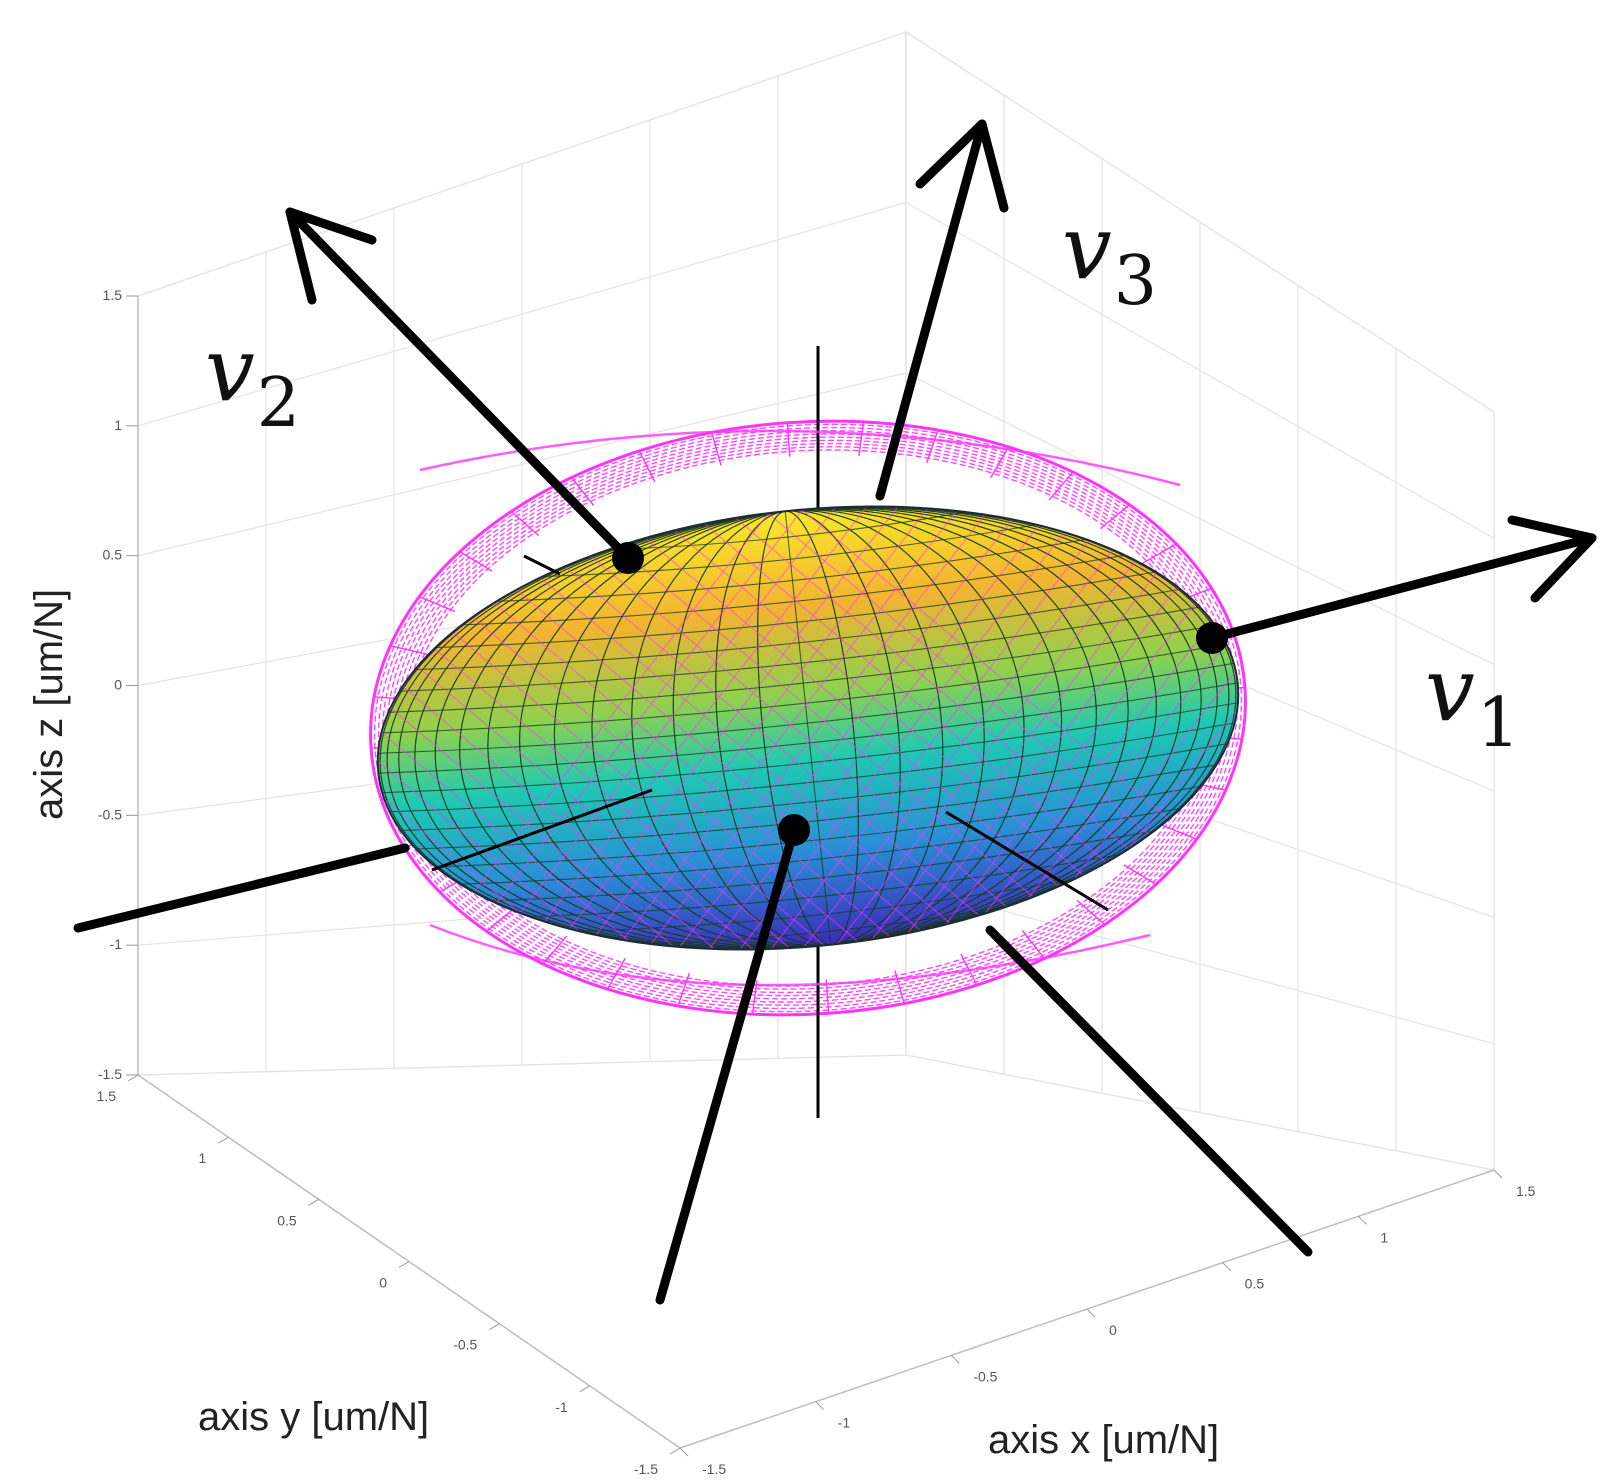  What do you see at coordinates (628, 558) in the screenshot?
I see `v2-marker` at bounding box center [628, 558].